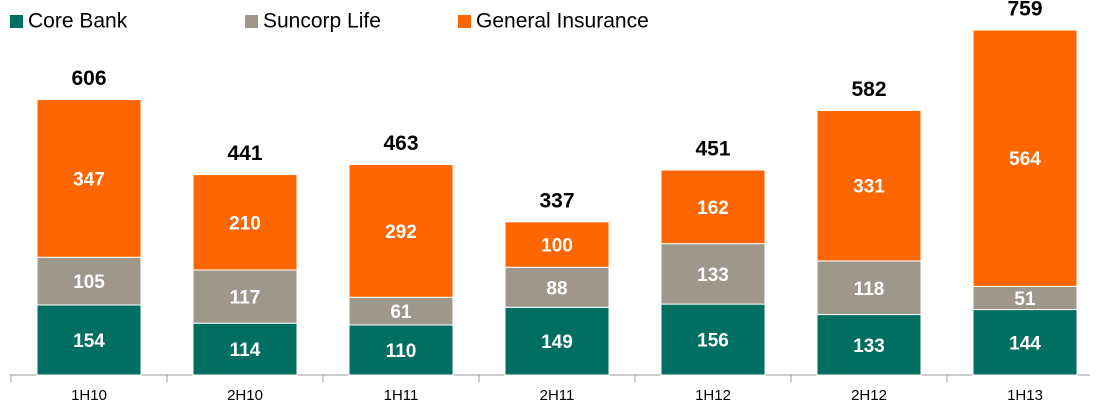 Image resolution: width=1102 pixels, height=411 pixels. What do you see at coordinates (244, 153) in the screenshot?
I see `total-label: 441` at bounding box center [244, 153].